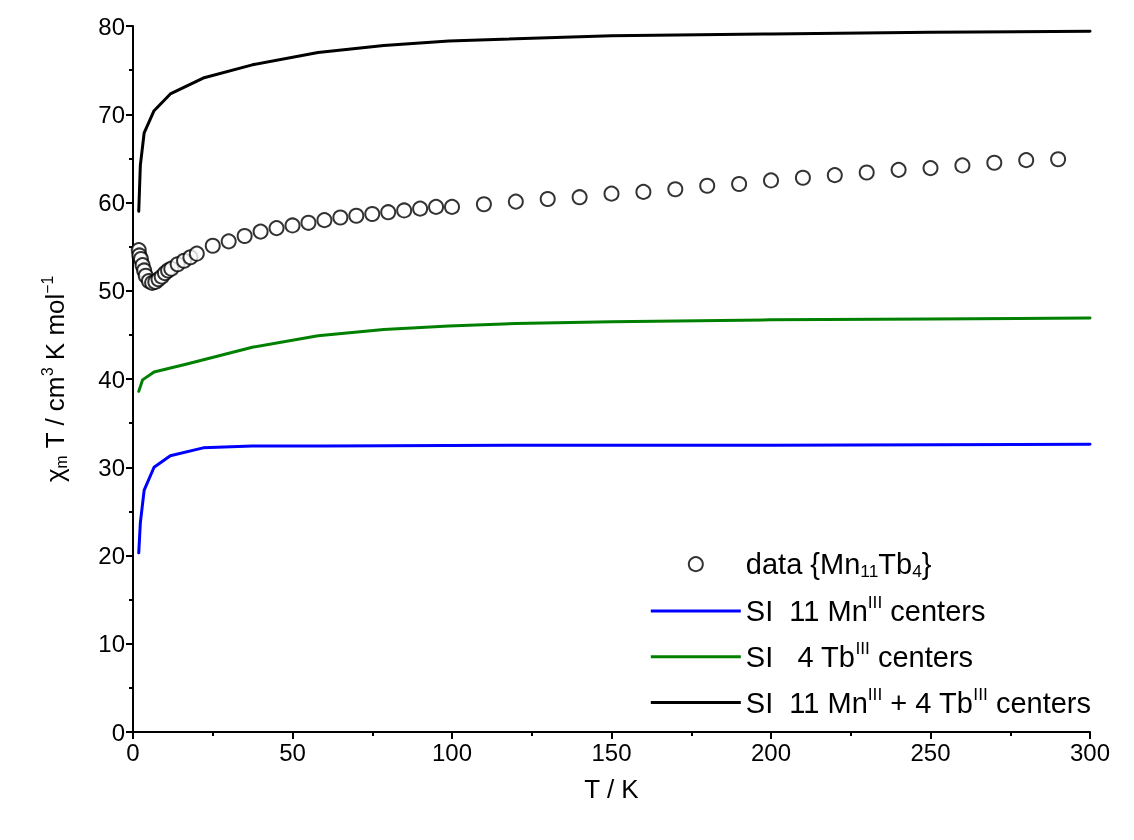  I want to click on y-tick-label: 70, so click(111, 114).